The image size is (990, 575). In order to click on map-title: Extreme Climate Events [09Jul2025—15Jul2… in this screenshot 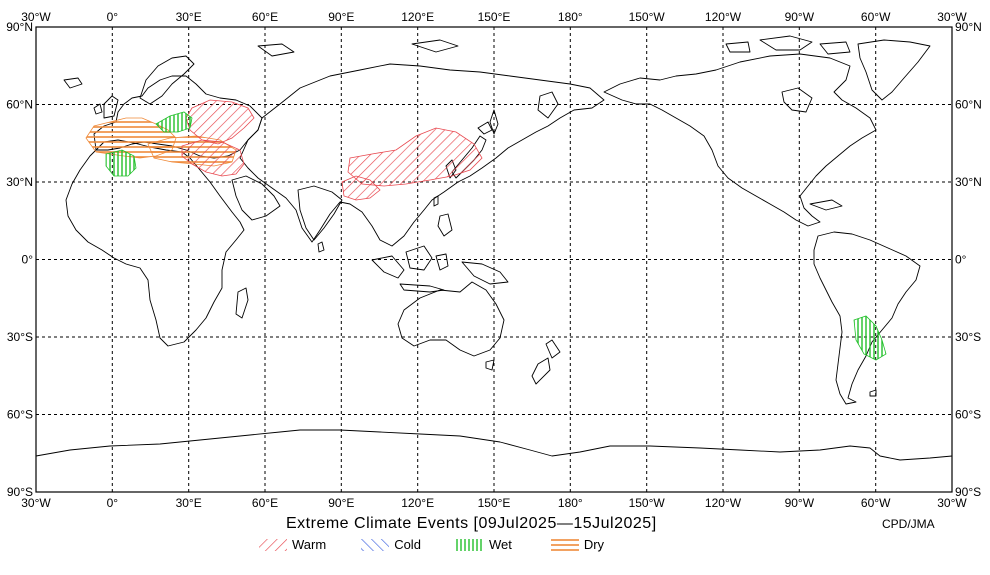, I will do `click(471, 523)`.